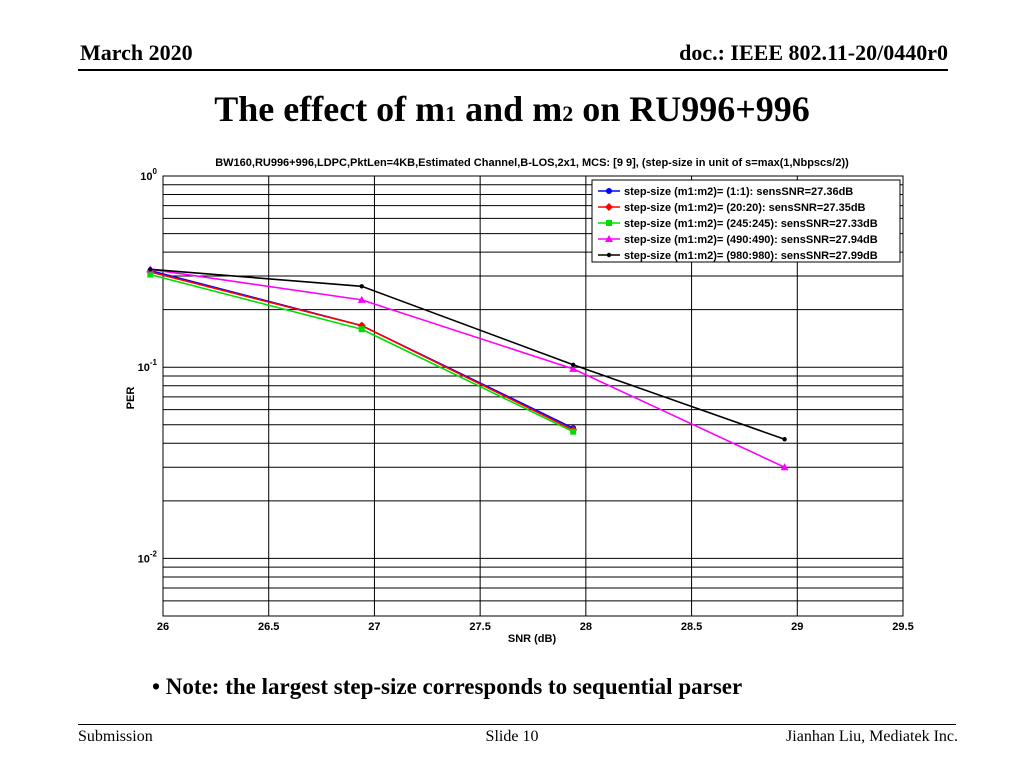  Describe the element at coordinates (513, 70) in the screenshot. I see `header-divider` at that location.